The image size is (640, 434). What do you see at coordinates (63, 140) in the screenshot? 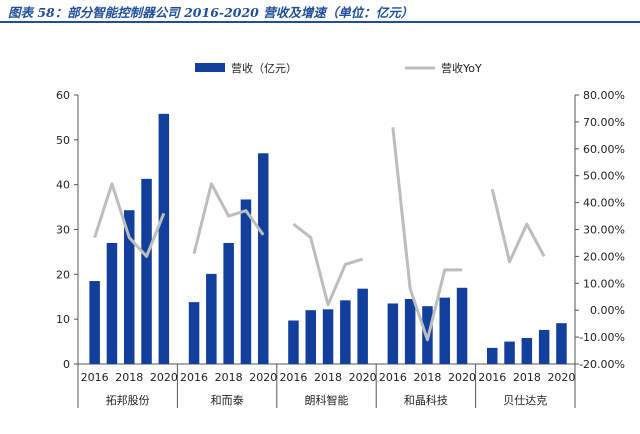
I see `left-axis-tick-label: 50` at bounding box center [63, 140].